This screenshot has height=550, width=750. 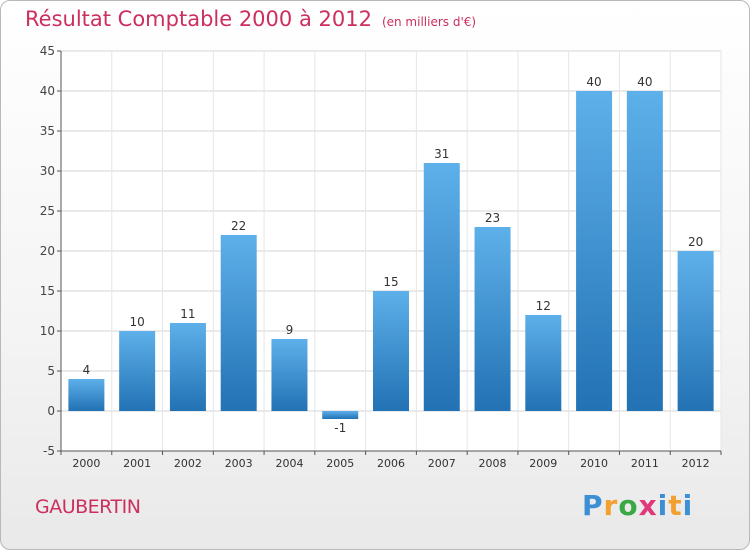 What do you see at coordinates (390, 282) in the screenshot?
I see `data-label: 15` at bounding box center [390, 282].